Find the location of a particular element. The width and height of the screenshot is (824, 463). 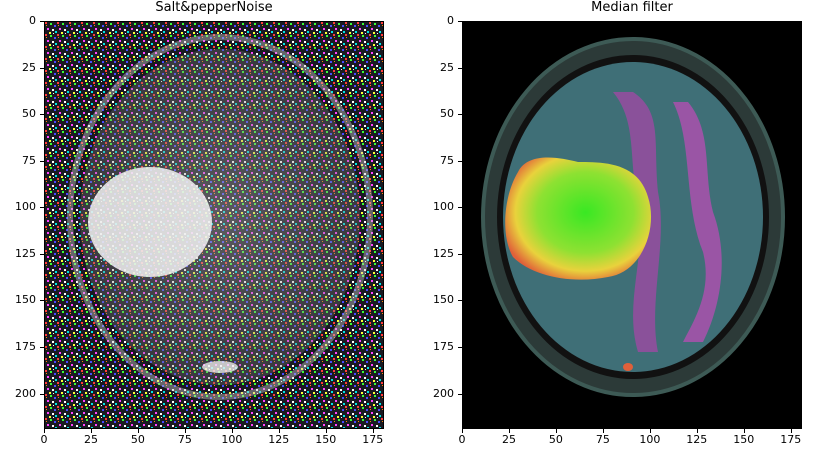

filtered-title: Median filter is located at coordinates (632, 7).